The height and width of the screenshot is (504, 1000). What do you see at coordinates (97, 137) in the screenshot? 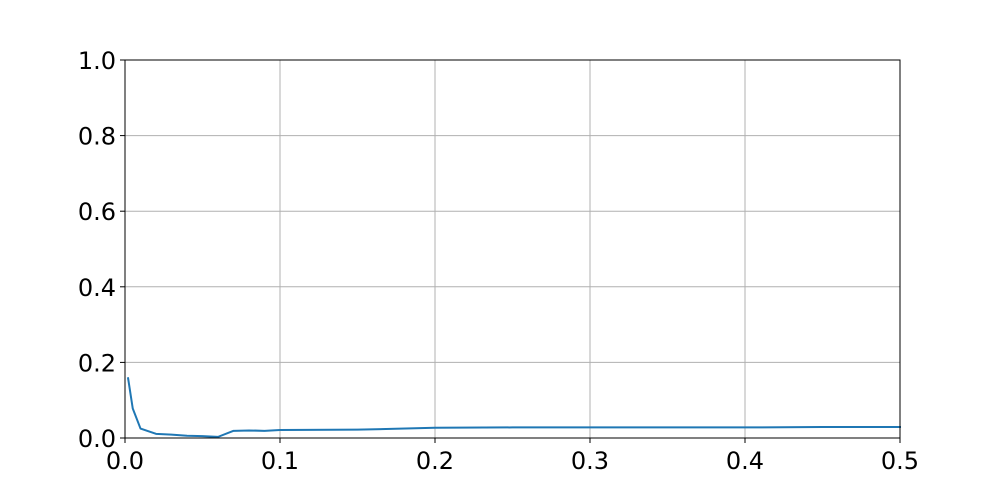
I see `y-tick-label: 0.8` at bounding box center [97, 137].